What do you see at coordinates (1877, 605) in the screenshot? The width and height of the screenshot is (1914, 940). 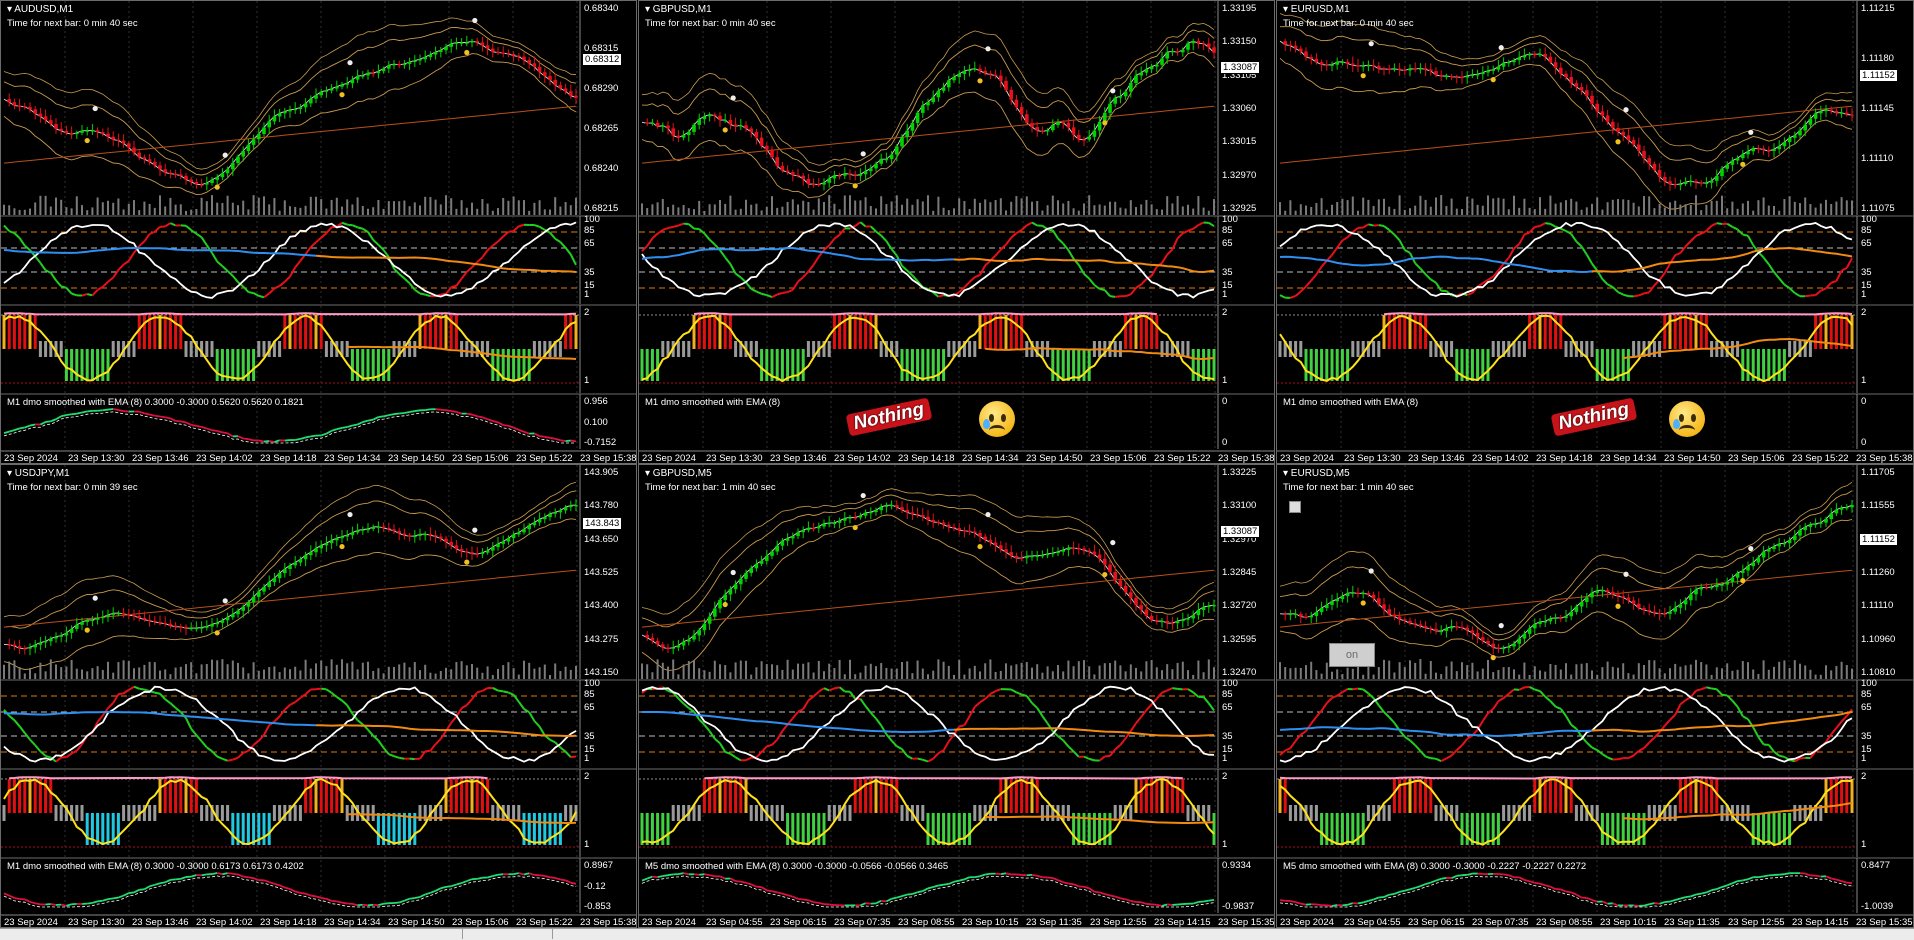 I see `price-tick-label: 1.11110` at bounding box center [1877, 605].